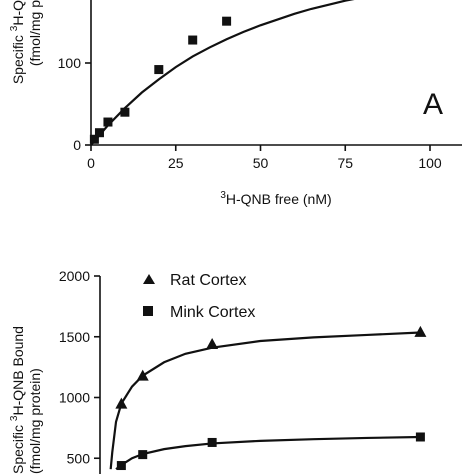 The height and width of the screenshot is (474, 474). What do you see at coordinates (74, 398) in the screenshot?
I see `panel-b-y-tick-label: 1000` at bounding box center [74, 398].